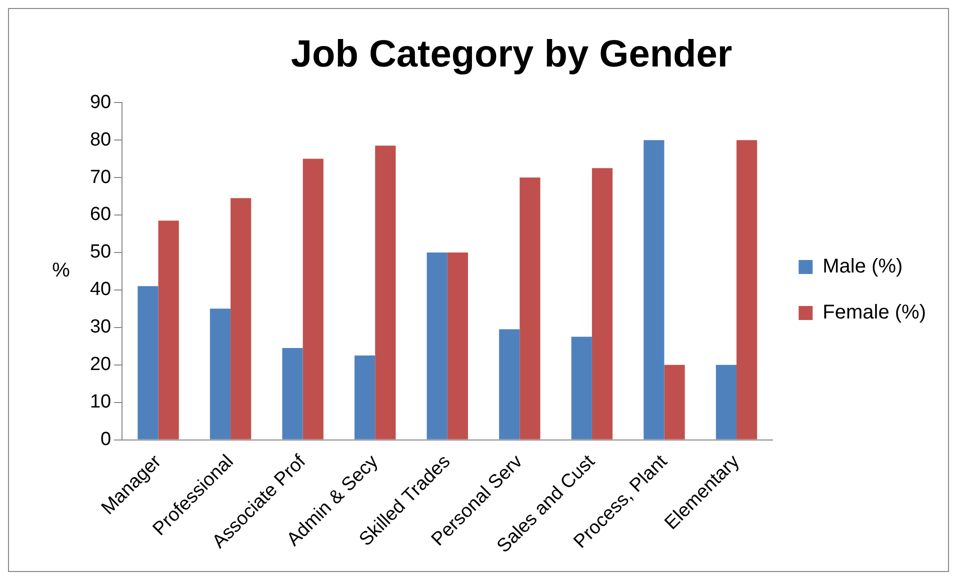 The height and width of the screenshot is (580, 957). I want to click on y-tick-label: 40, so click(101, 289).